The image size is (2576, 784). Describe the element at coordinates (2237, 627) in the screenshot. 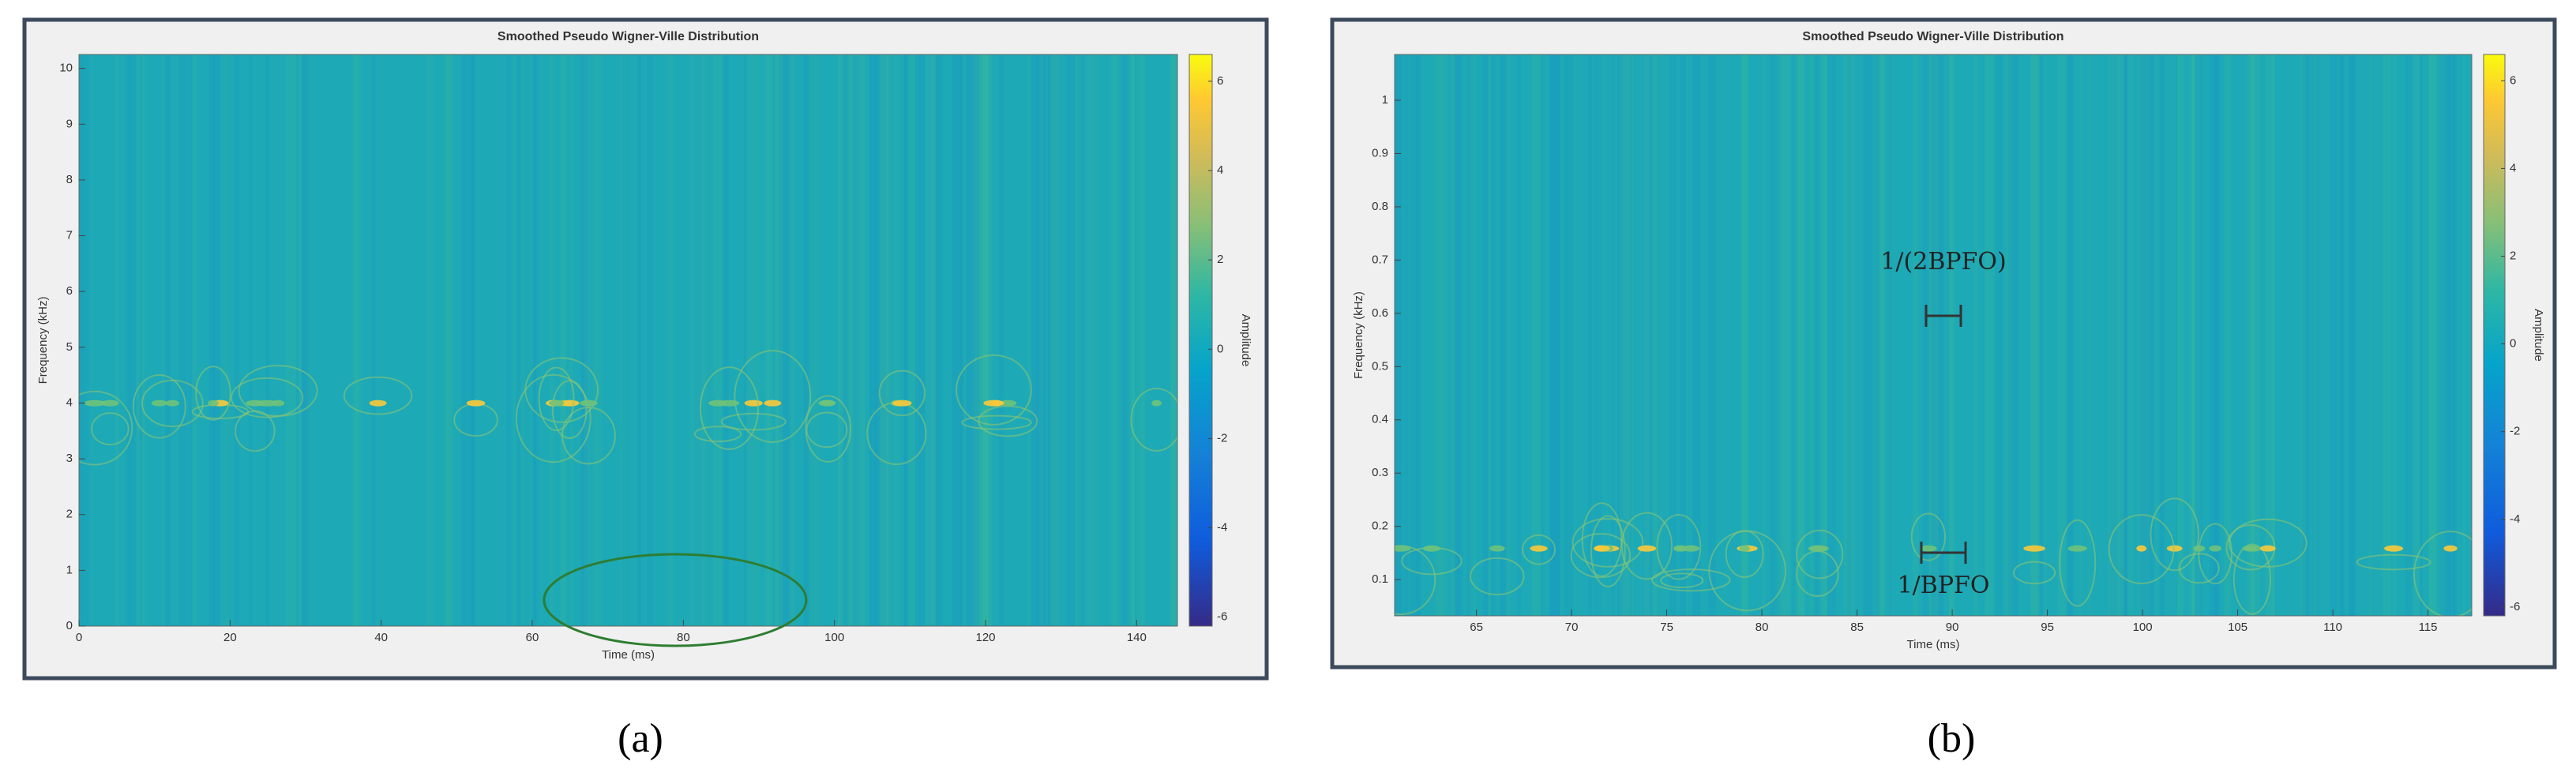

I see `x-tick-label: 105` at that location.